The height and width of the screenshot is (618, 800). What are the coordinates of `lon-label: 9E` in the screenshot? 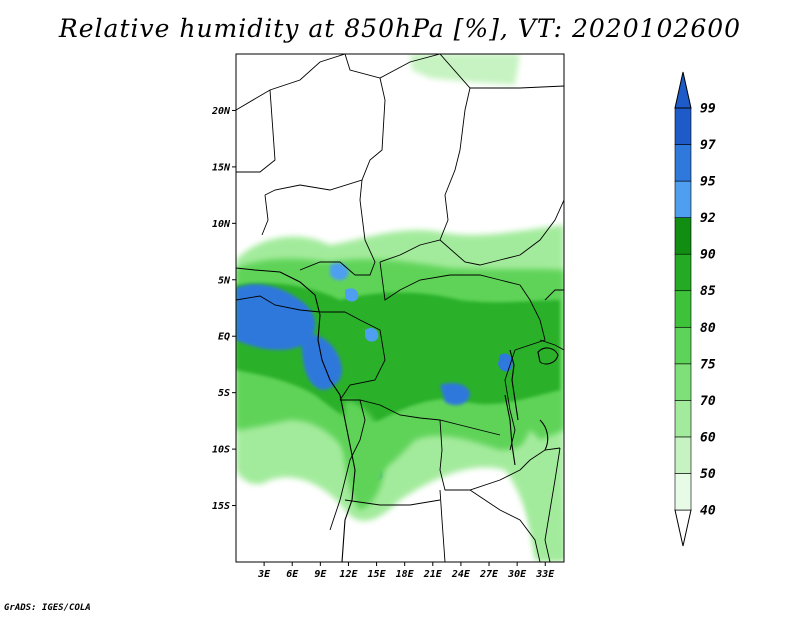 It's located at (320, 574).